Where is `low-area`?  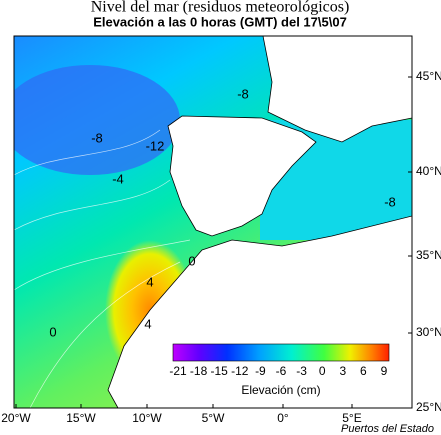 low-area is located at coordinates (97, 120).